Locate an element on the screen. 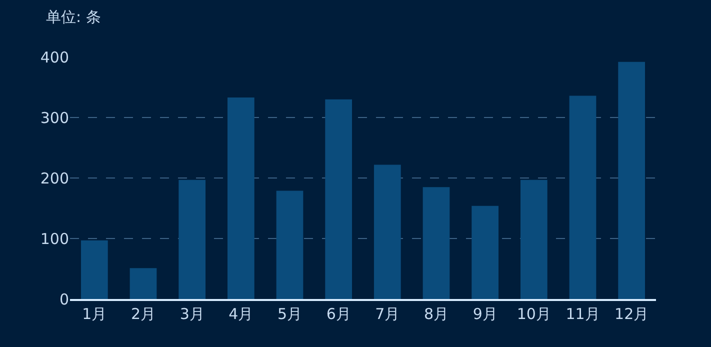  x-tick-label: 2月 is located at coordinates (143, 313).